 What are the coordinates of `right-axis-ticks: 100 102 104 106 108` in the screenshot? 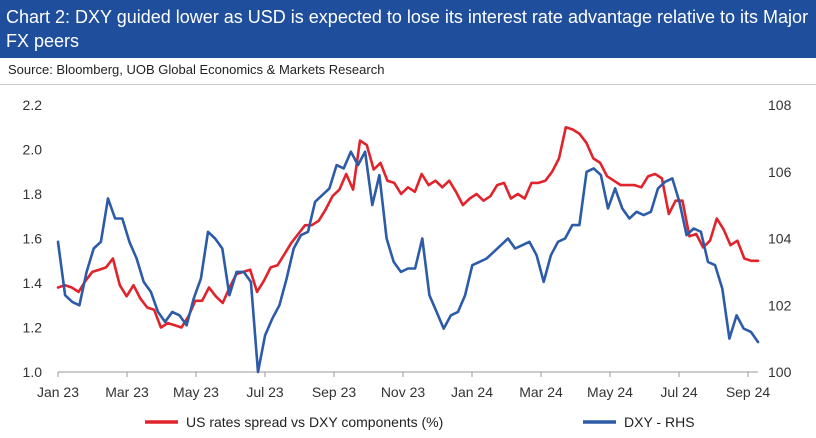 It's located at (780, 238).